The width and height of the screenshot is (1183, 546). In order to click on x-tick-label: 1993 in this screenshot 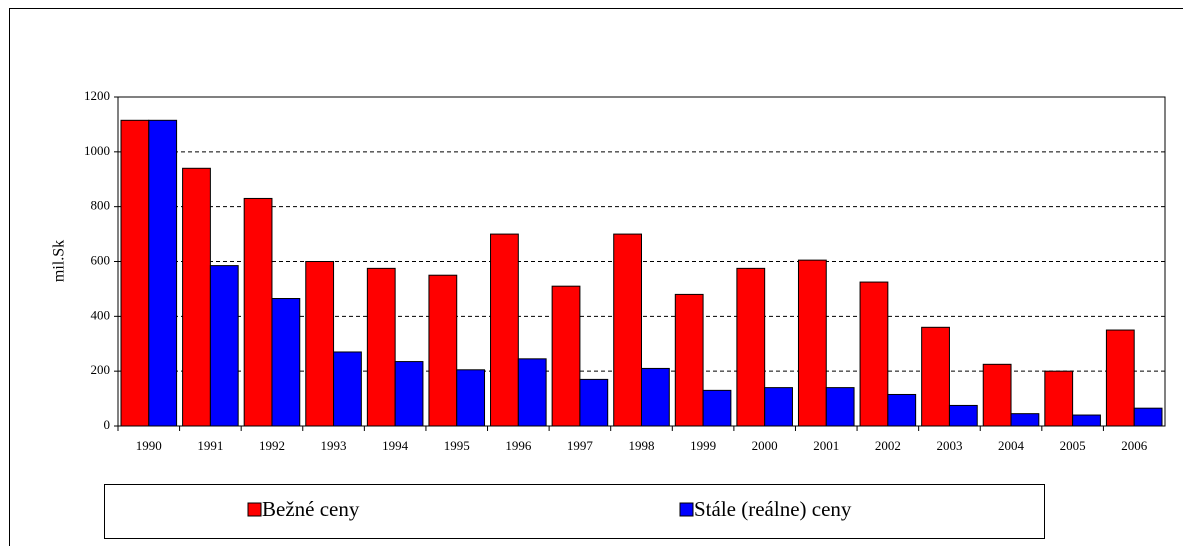, I will do `click(334, 445)`.